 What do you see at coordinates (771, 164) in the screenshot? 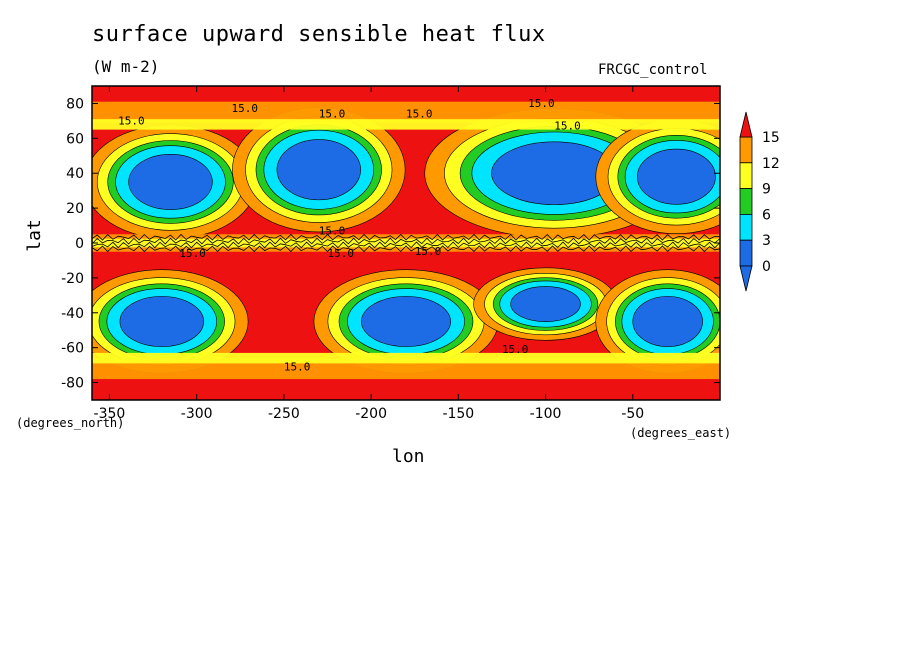
I see `colorbar-label: 12` at bounding box center [771, 164].